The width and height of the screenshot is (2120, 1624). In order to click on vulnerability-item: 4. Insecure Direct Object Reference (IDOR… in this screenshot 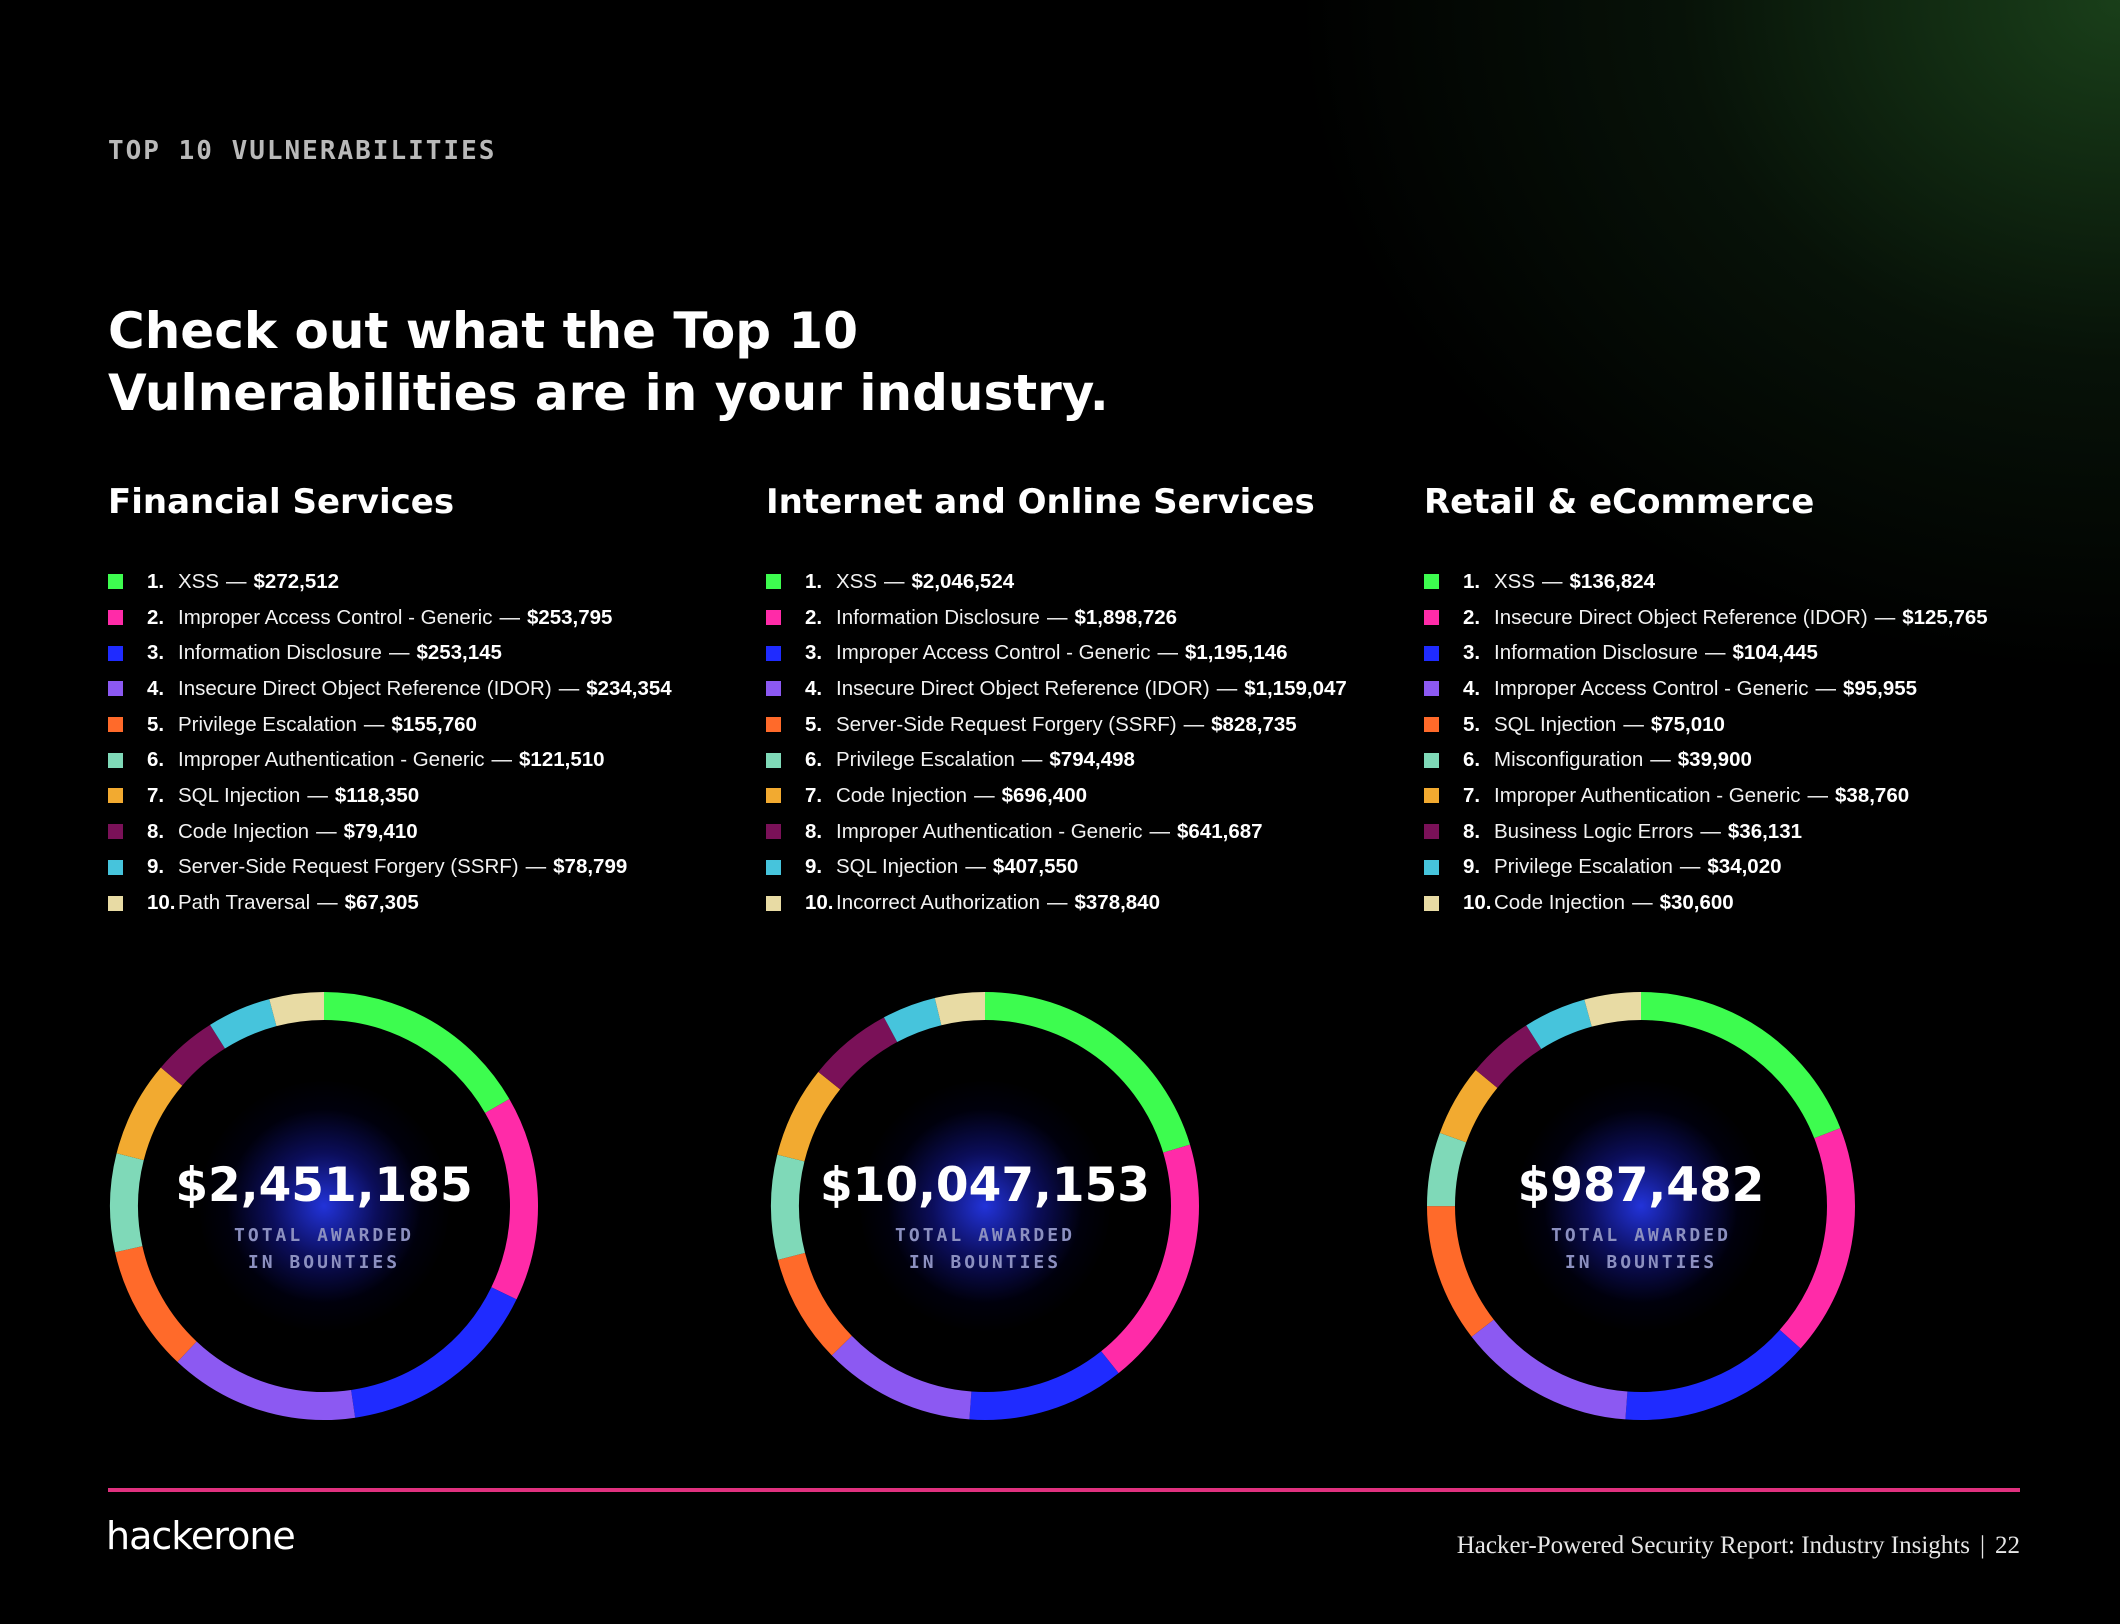, I will do `click(1086, 689)`.